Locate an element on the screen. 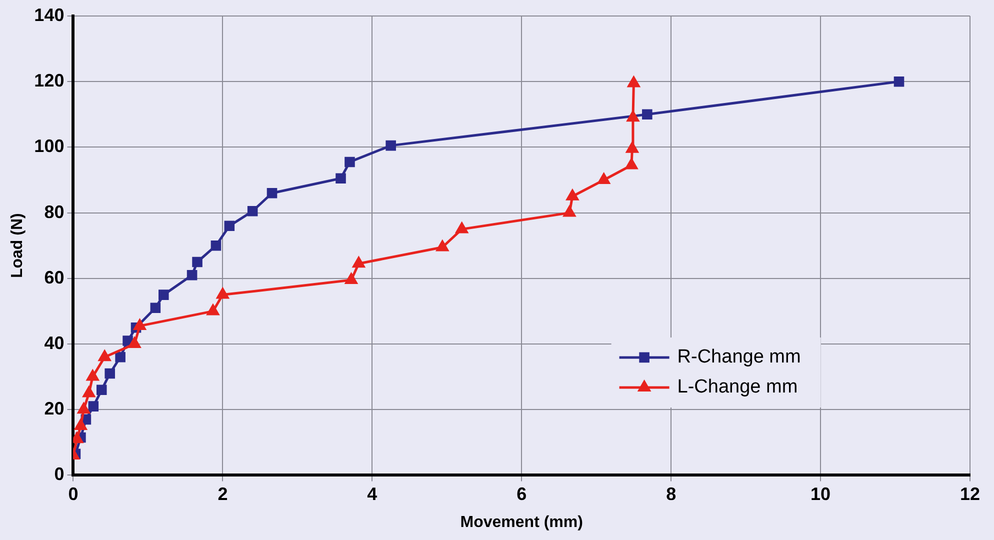  y-tick-label: 140 is located at coordinates (49, 14).